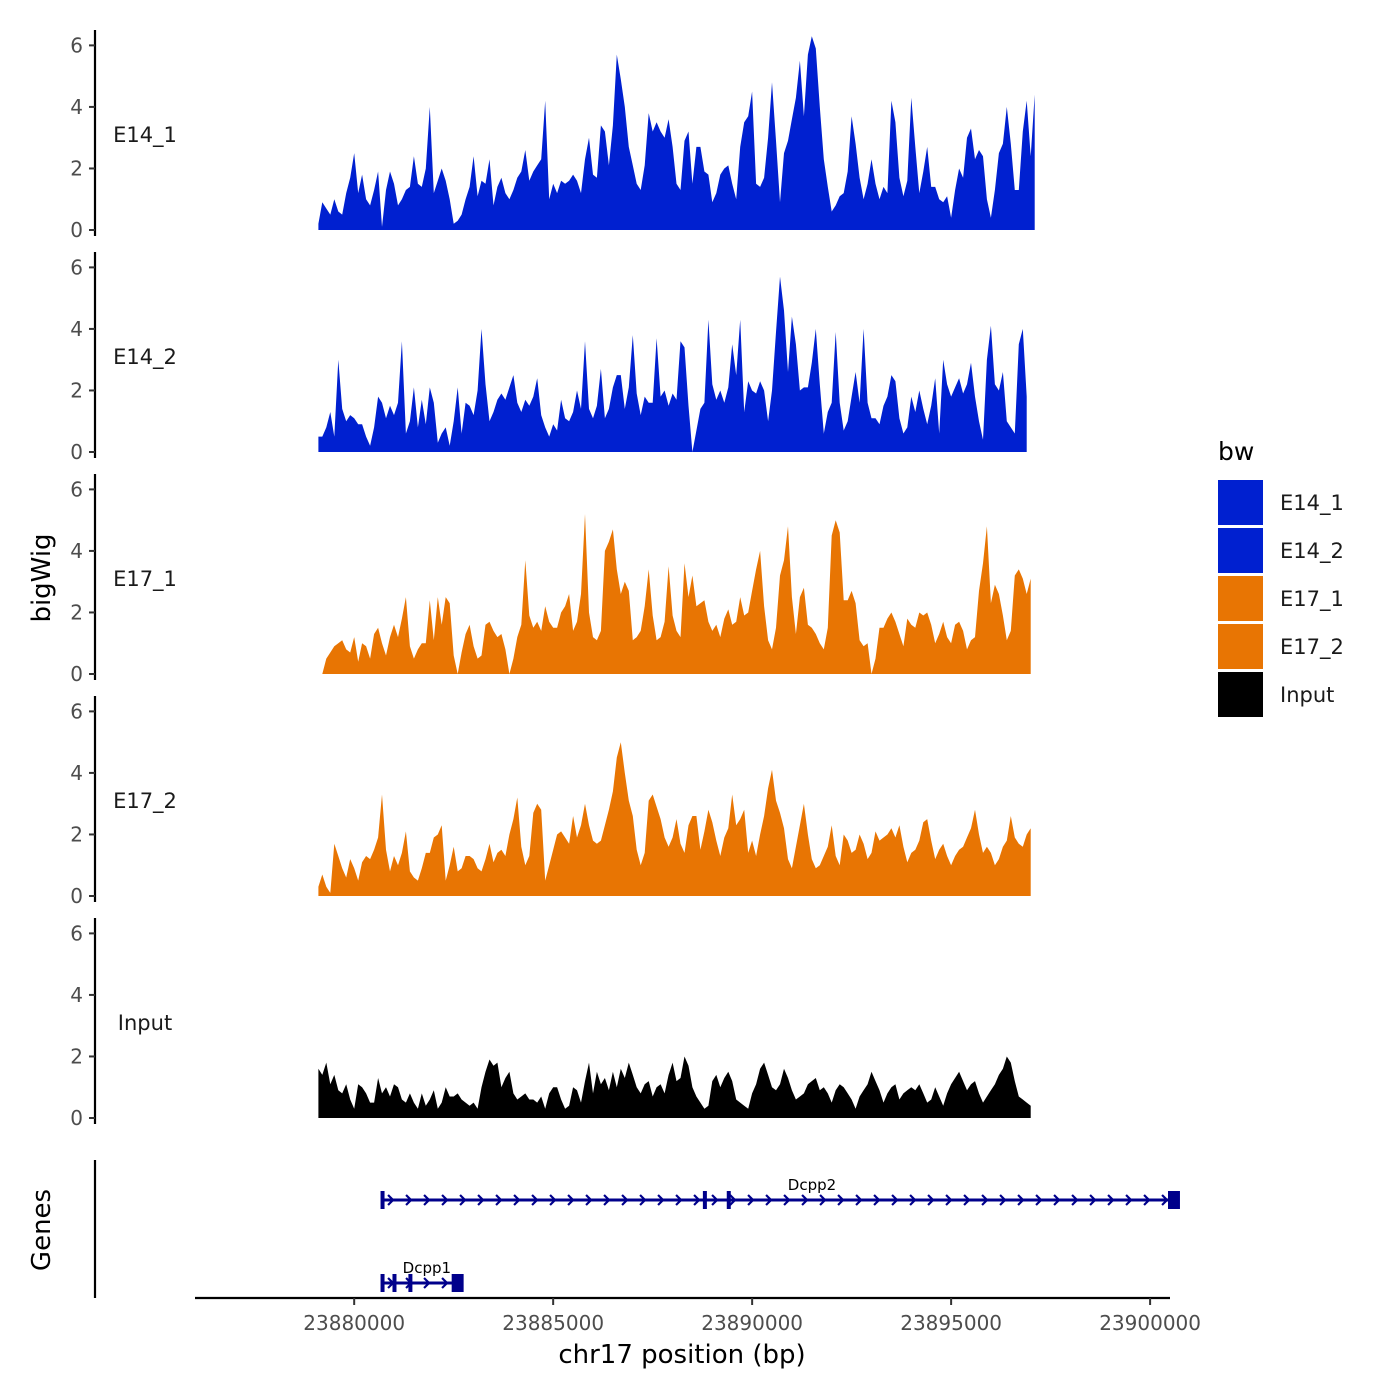 The height and width of the screenshot is (1400, 1400). Describe the element at coordinates (780, 1192) in the screenshot. I see `gene-dcpp2: Dcpp2` at that location.